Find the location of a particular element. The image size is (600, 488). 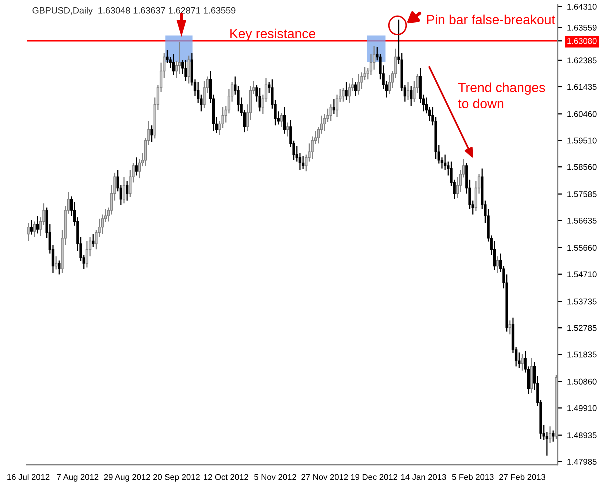

x-tick-label: 20 Sep 2012 is located at coordinates (177, 478).